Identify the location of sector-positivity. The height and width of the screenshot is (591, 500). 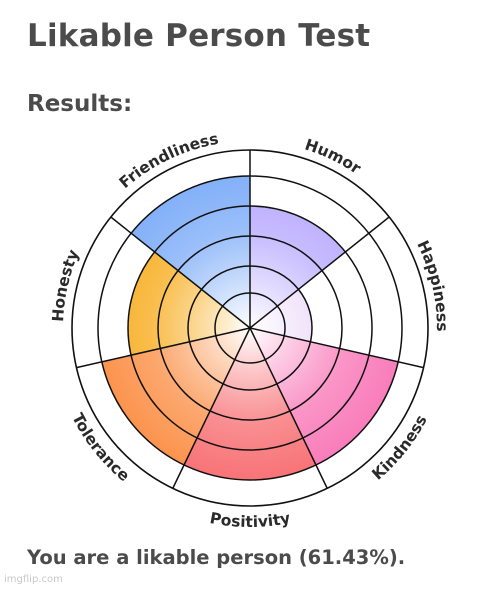
(250, 404).